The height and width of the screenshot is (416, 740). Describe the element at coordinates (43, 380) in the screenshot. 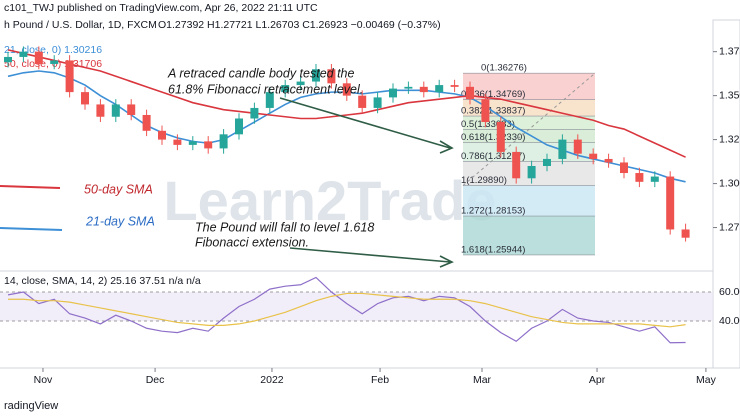

I see `x-tick-label: Nov` at that location.